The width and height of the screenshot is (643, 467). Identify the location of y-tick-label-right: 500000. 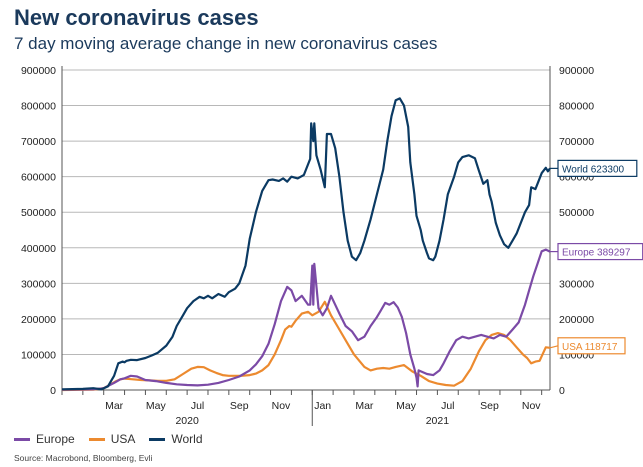
(576, 213).